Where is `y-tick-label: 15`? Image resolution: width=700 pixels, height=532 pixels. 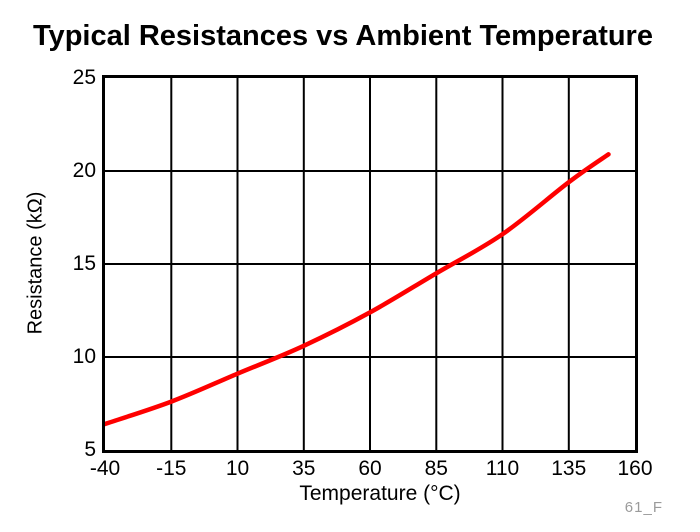 y-tick-label: 15 is located at coordinates (84, 263).